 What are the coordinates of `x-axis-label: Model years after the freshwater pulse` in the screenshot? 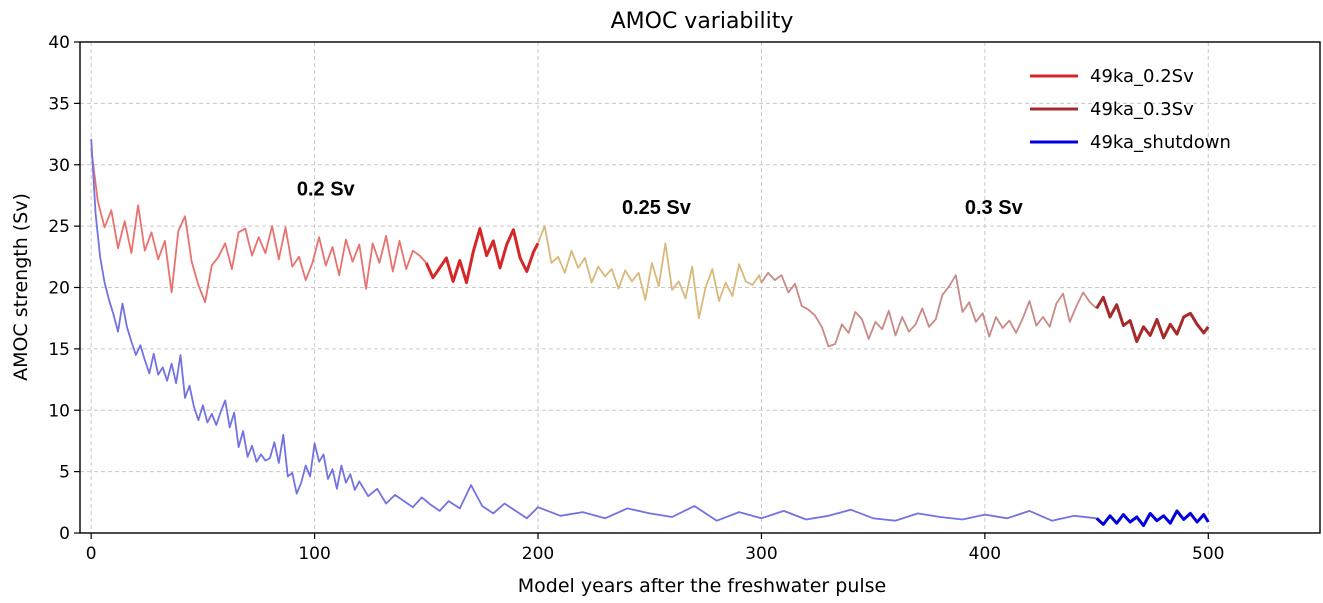 It's located at (702, 586).